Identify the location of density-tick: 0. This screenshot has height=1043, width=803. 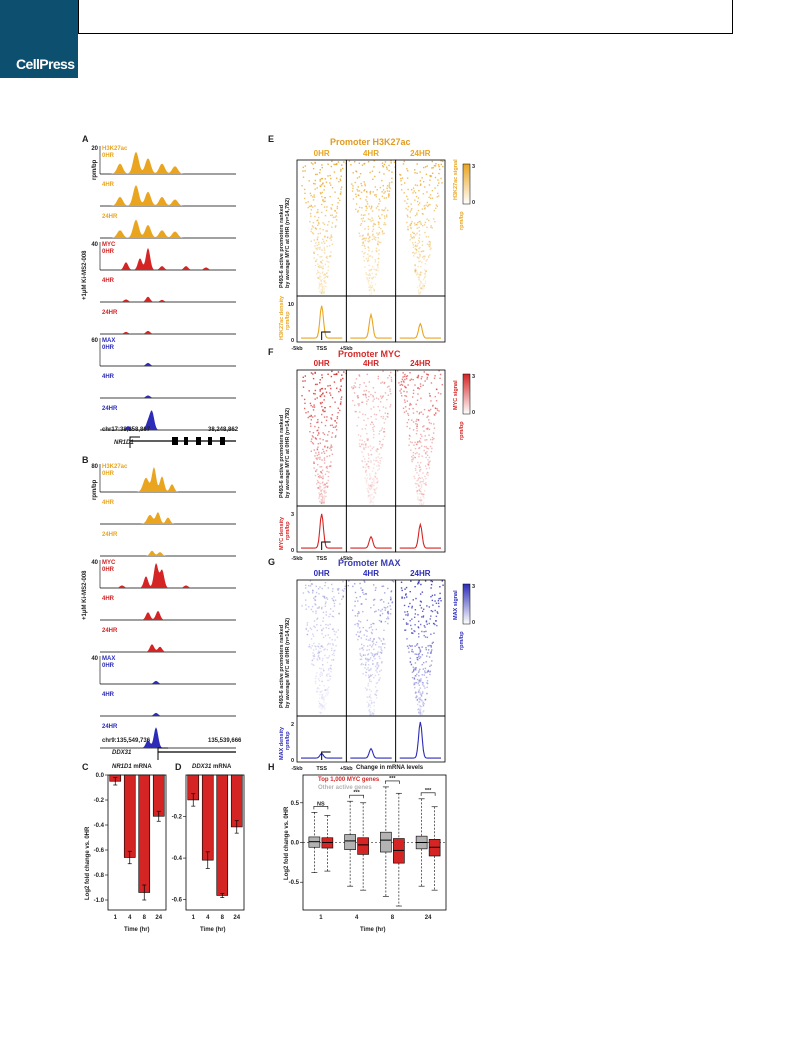
(292, 341).